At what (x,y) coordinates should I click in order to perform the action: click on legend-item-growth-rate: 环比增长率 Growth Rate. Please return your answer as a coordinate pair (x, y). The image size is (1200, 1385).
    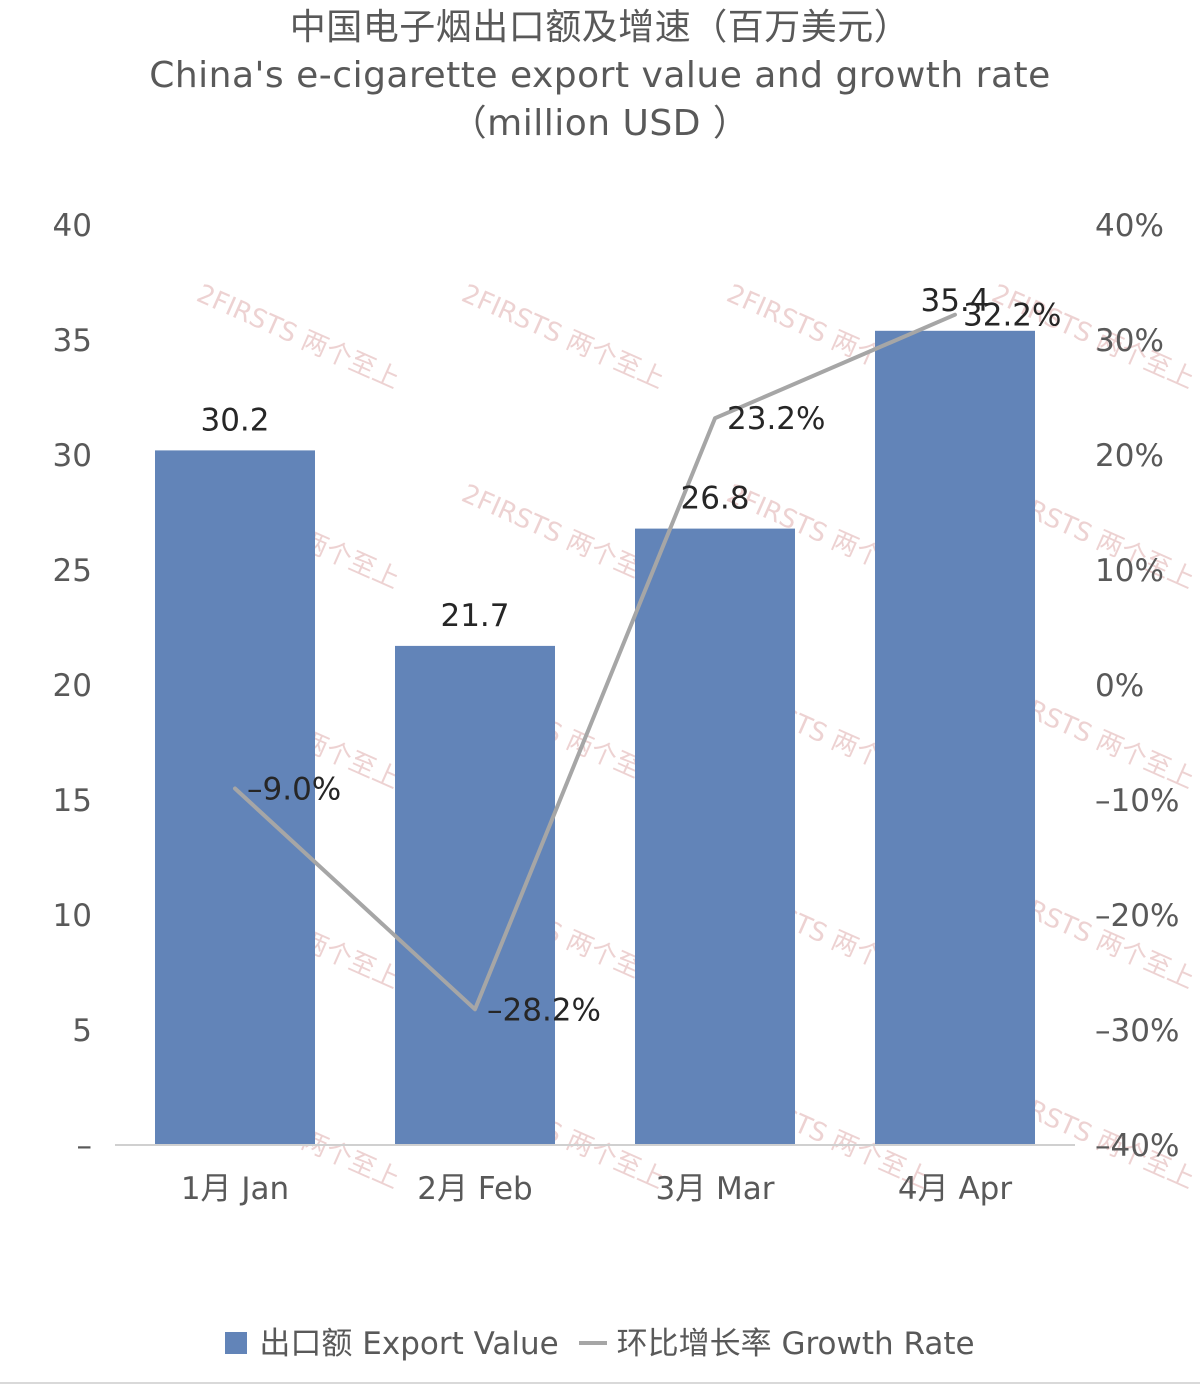
    Looking at the image, I should click on (772, 1340).